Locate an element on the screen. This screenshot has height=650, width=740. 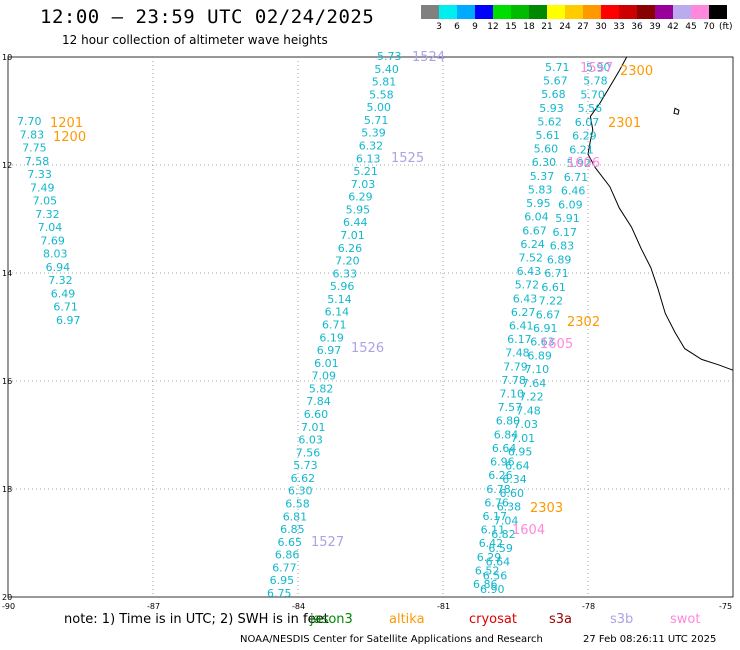
wave-height-value: 7.33 is located at coordinates (39, 174).